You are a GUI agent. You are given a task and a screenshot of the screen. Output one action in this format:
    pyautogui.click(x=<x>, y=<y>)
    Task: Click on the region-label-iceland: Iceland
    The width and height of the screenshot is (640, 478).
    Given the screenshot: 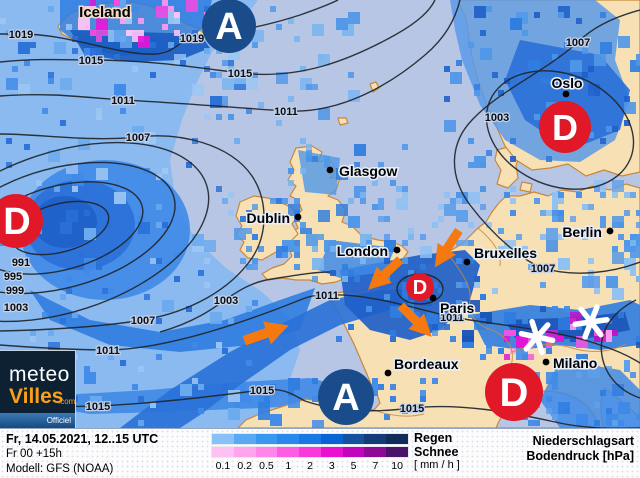 What is the action you would take?
    pyautogui.click(x=105, y=12)
    